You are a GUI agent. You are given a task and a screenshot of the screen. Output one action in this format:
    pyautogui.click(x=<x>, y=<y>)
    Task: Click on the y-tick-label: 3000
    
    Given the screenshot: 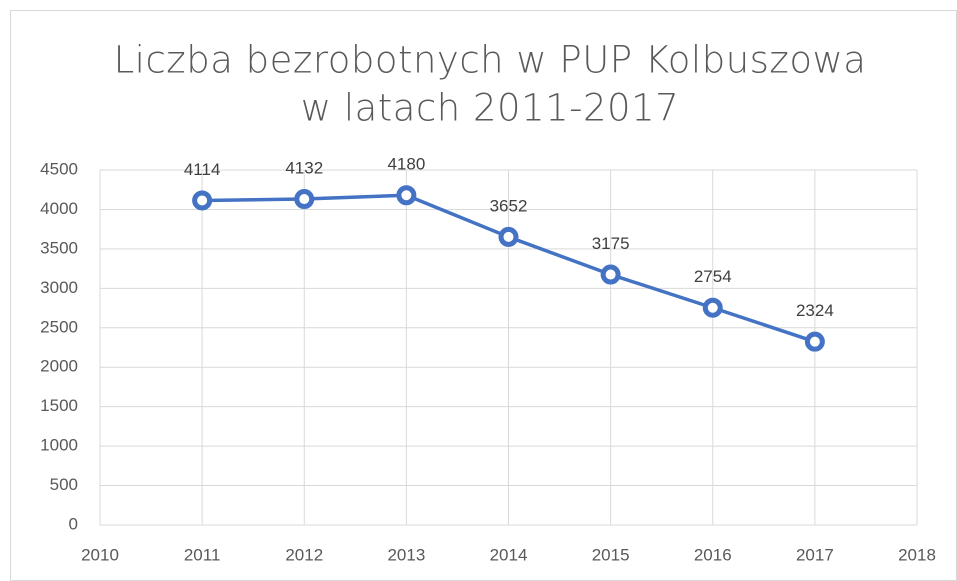 What is the action you would take?
    pyautogui.click(x=59, y=287)
    